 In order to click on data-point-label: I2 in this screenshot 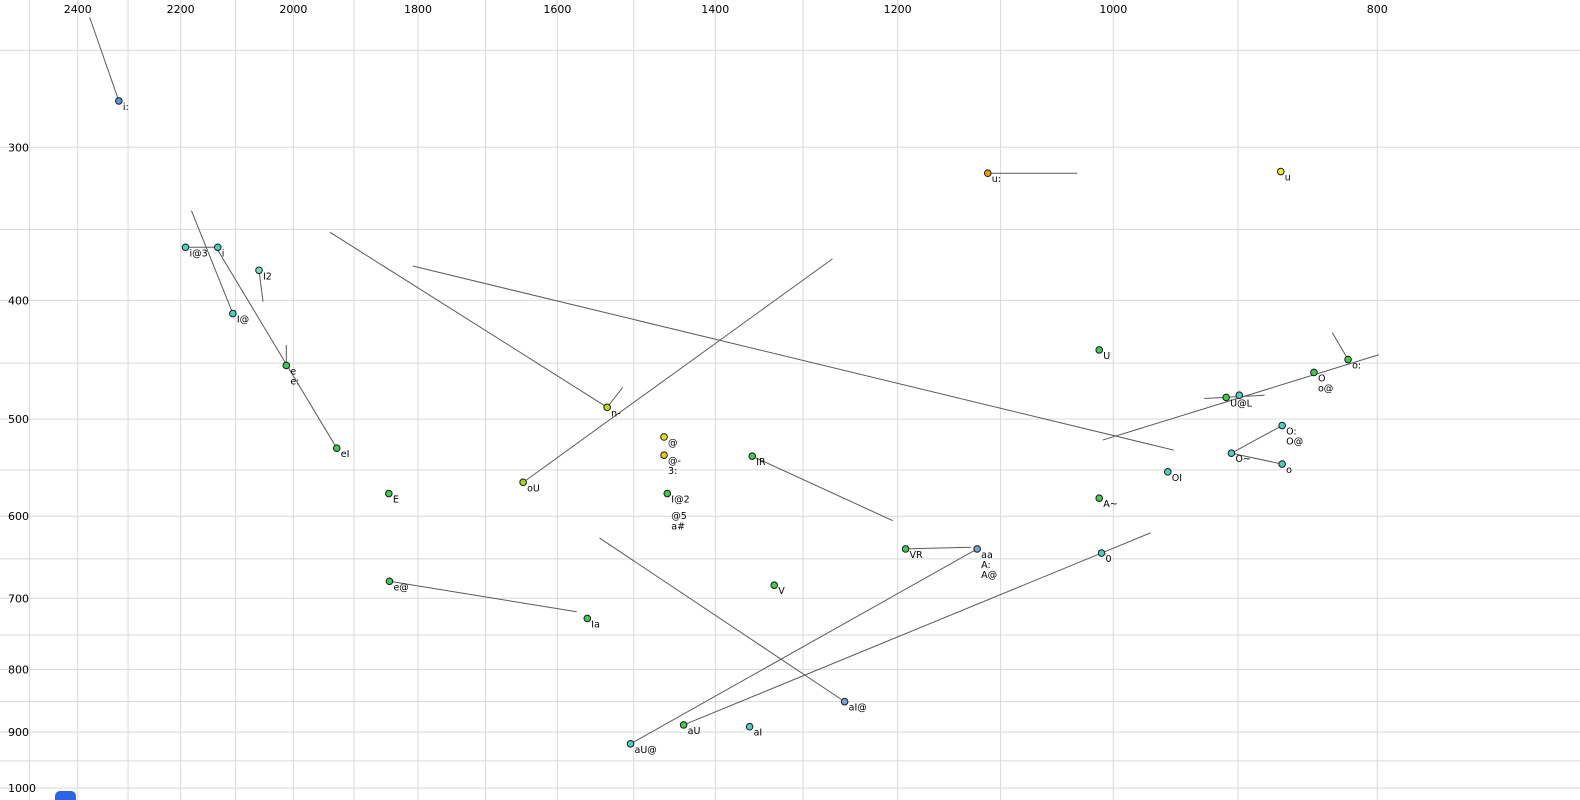, I will do `click(267, 276)`.